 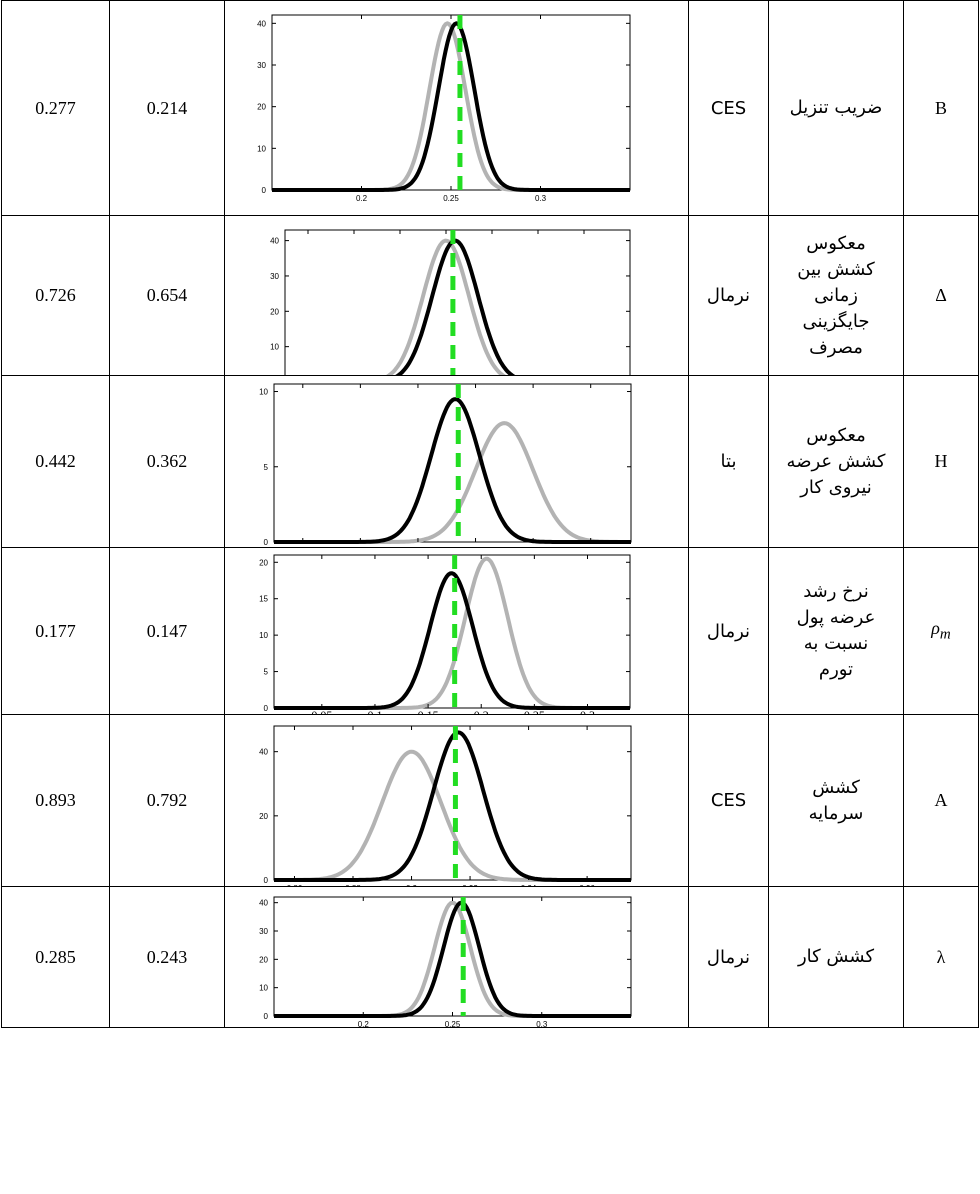 I want to click on value-col2: 0.243, so click(x=167, y=957).